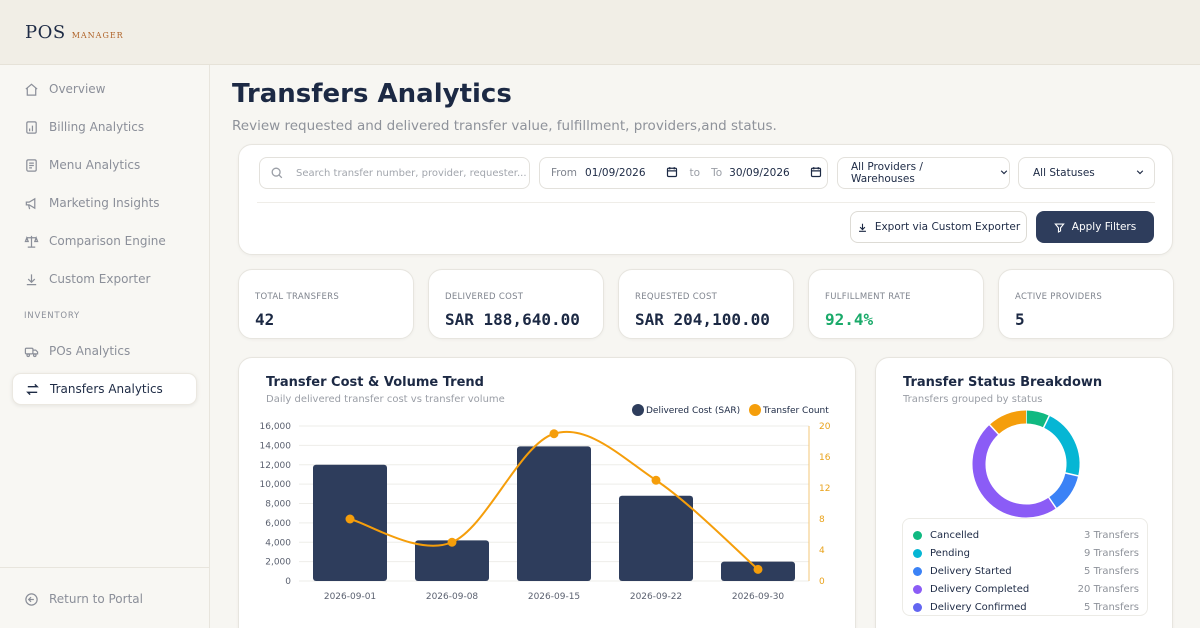 Image resolution: width=1200 pixels, height=628 pixels. Describe the element at coordinates (862, 227) in the screenshot. I see `download-icon` at that location.